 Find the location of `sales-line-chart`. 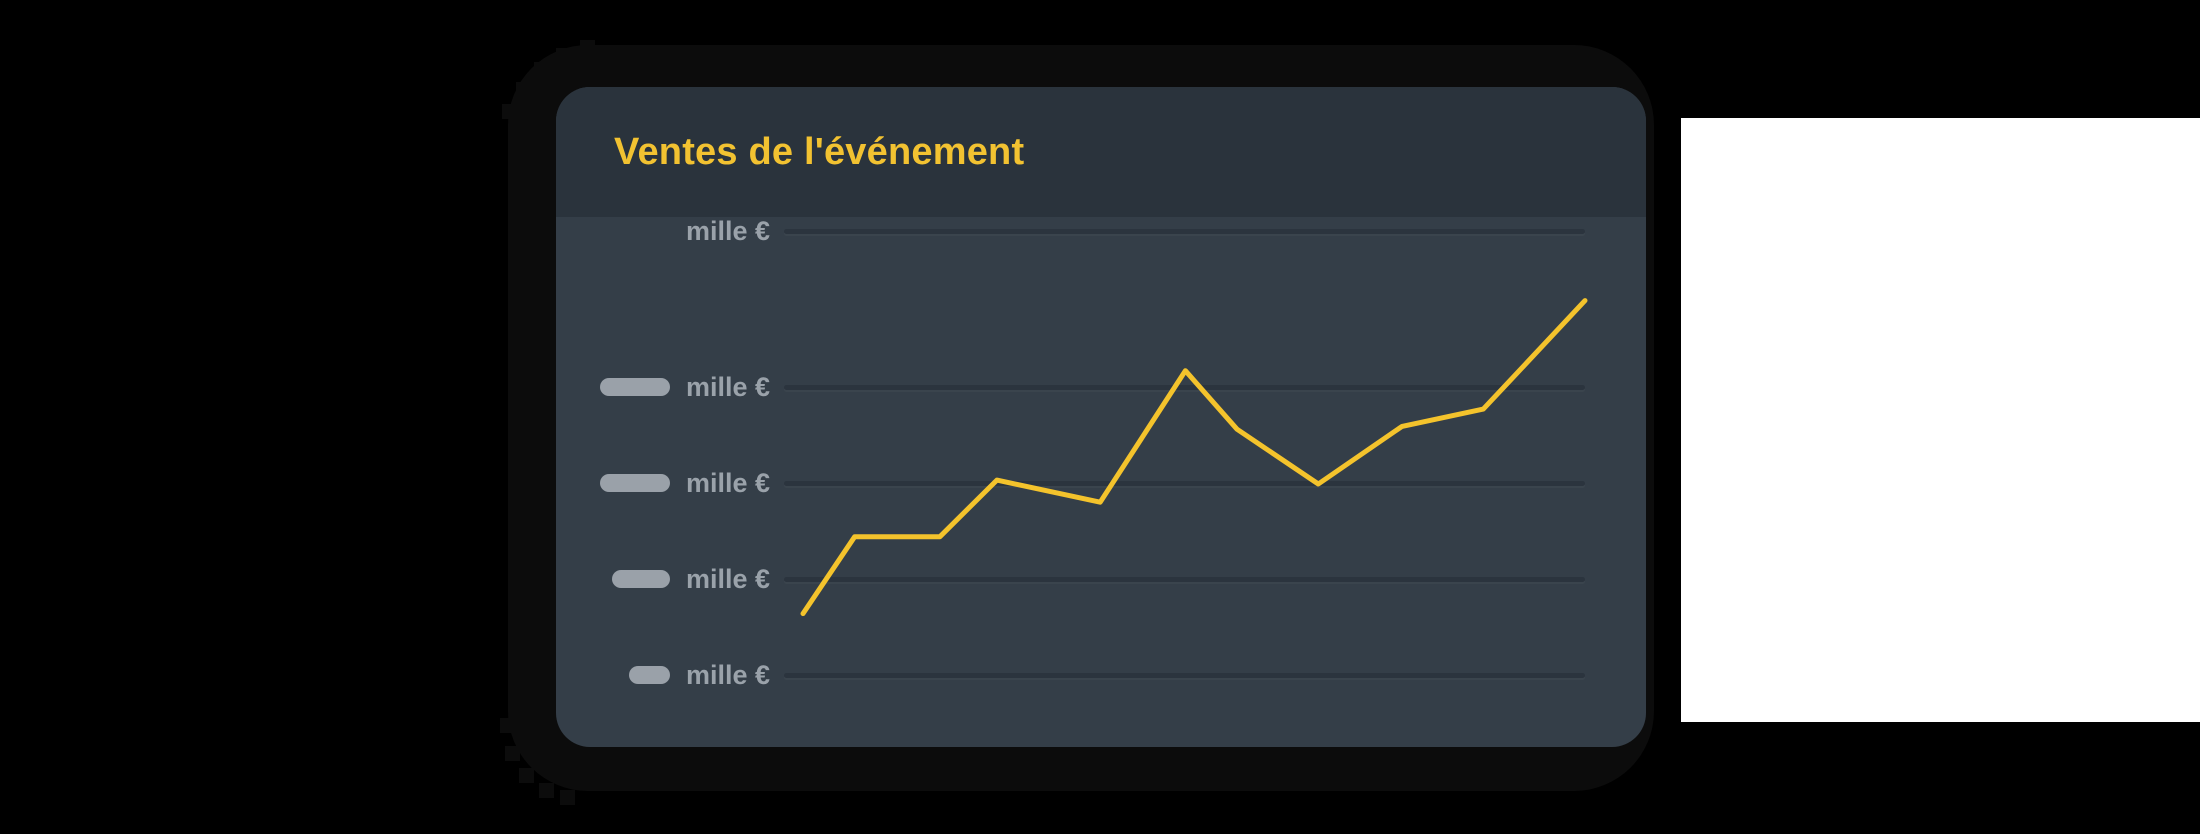

sales-line-chart is located at coordinates (1194, 457).